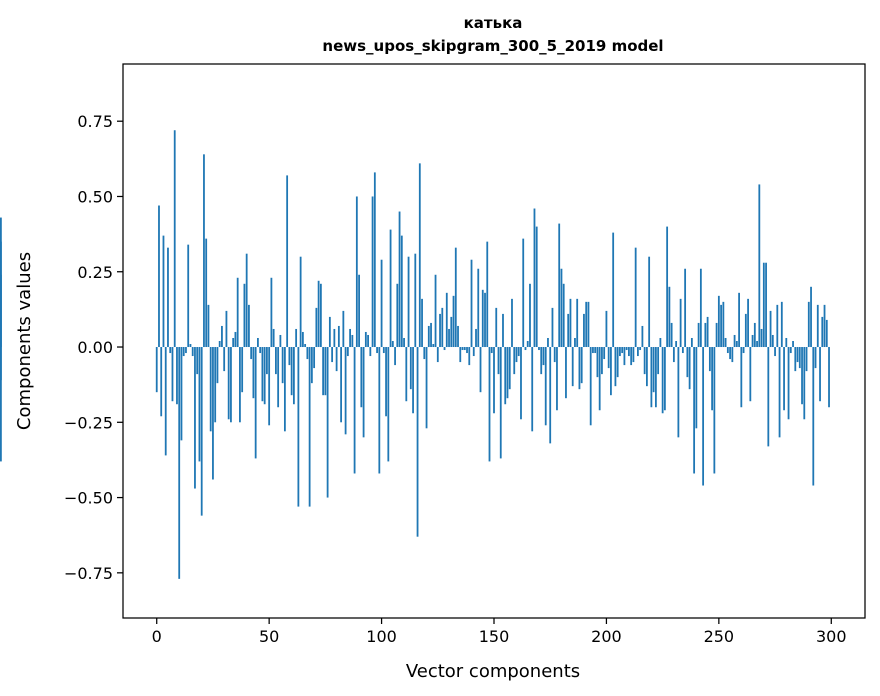  Describe the element at coordinates (157, 636) in the screenshot. I see `x-tick-label: 0` at that location.